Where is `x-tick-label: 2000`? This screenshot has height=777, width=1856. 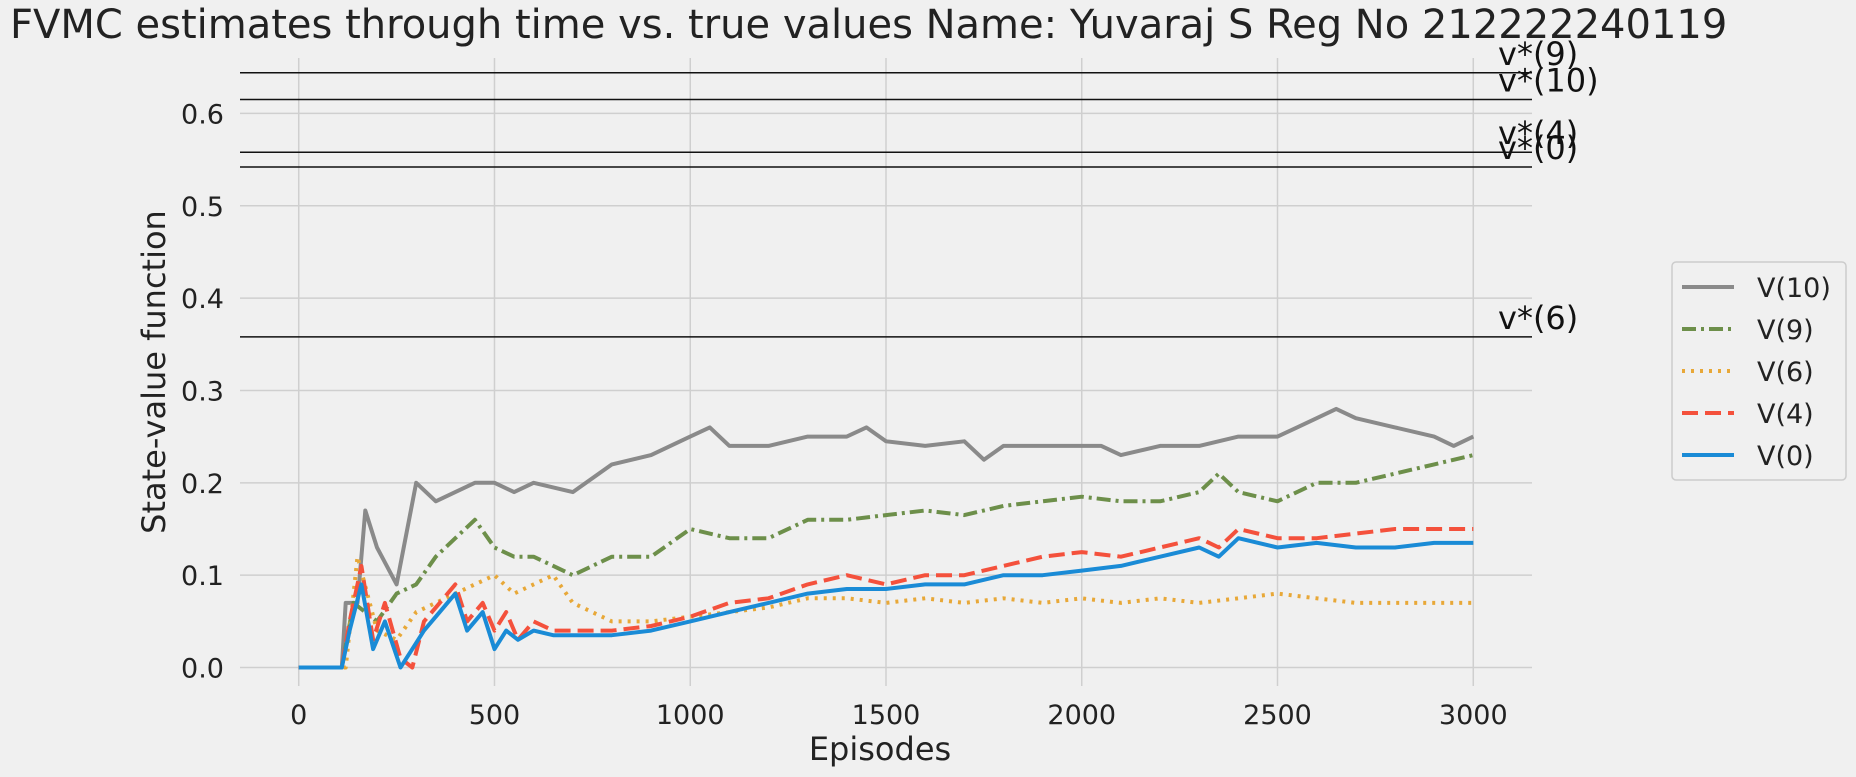
x-tick-label: 2000 is located at coordinates (1081, 715).